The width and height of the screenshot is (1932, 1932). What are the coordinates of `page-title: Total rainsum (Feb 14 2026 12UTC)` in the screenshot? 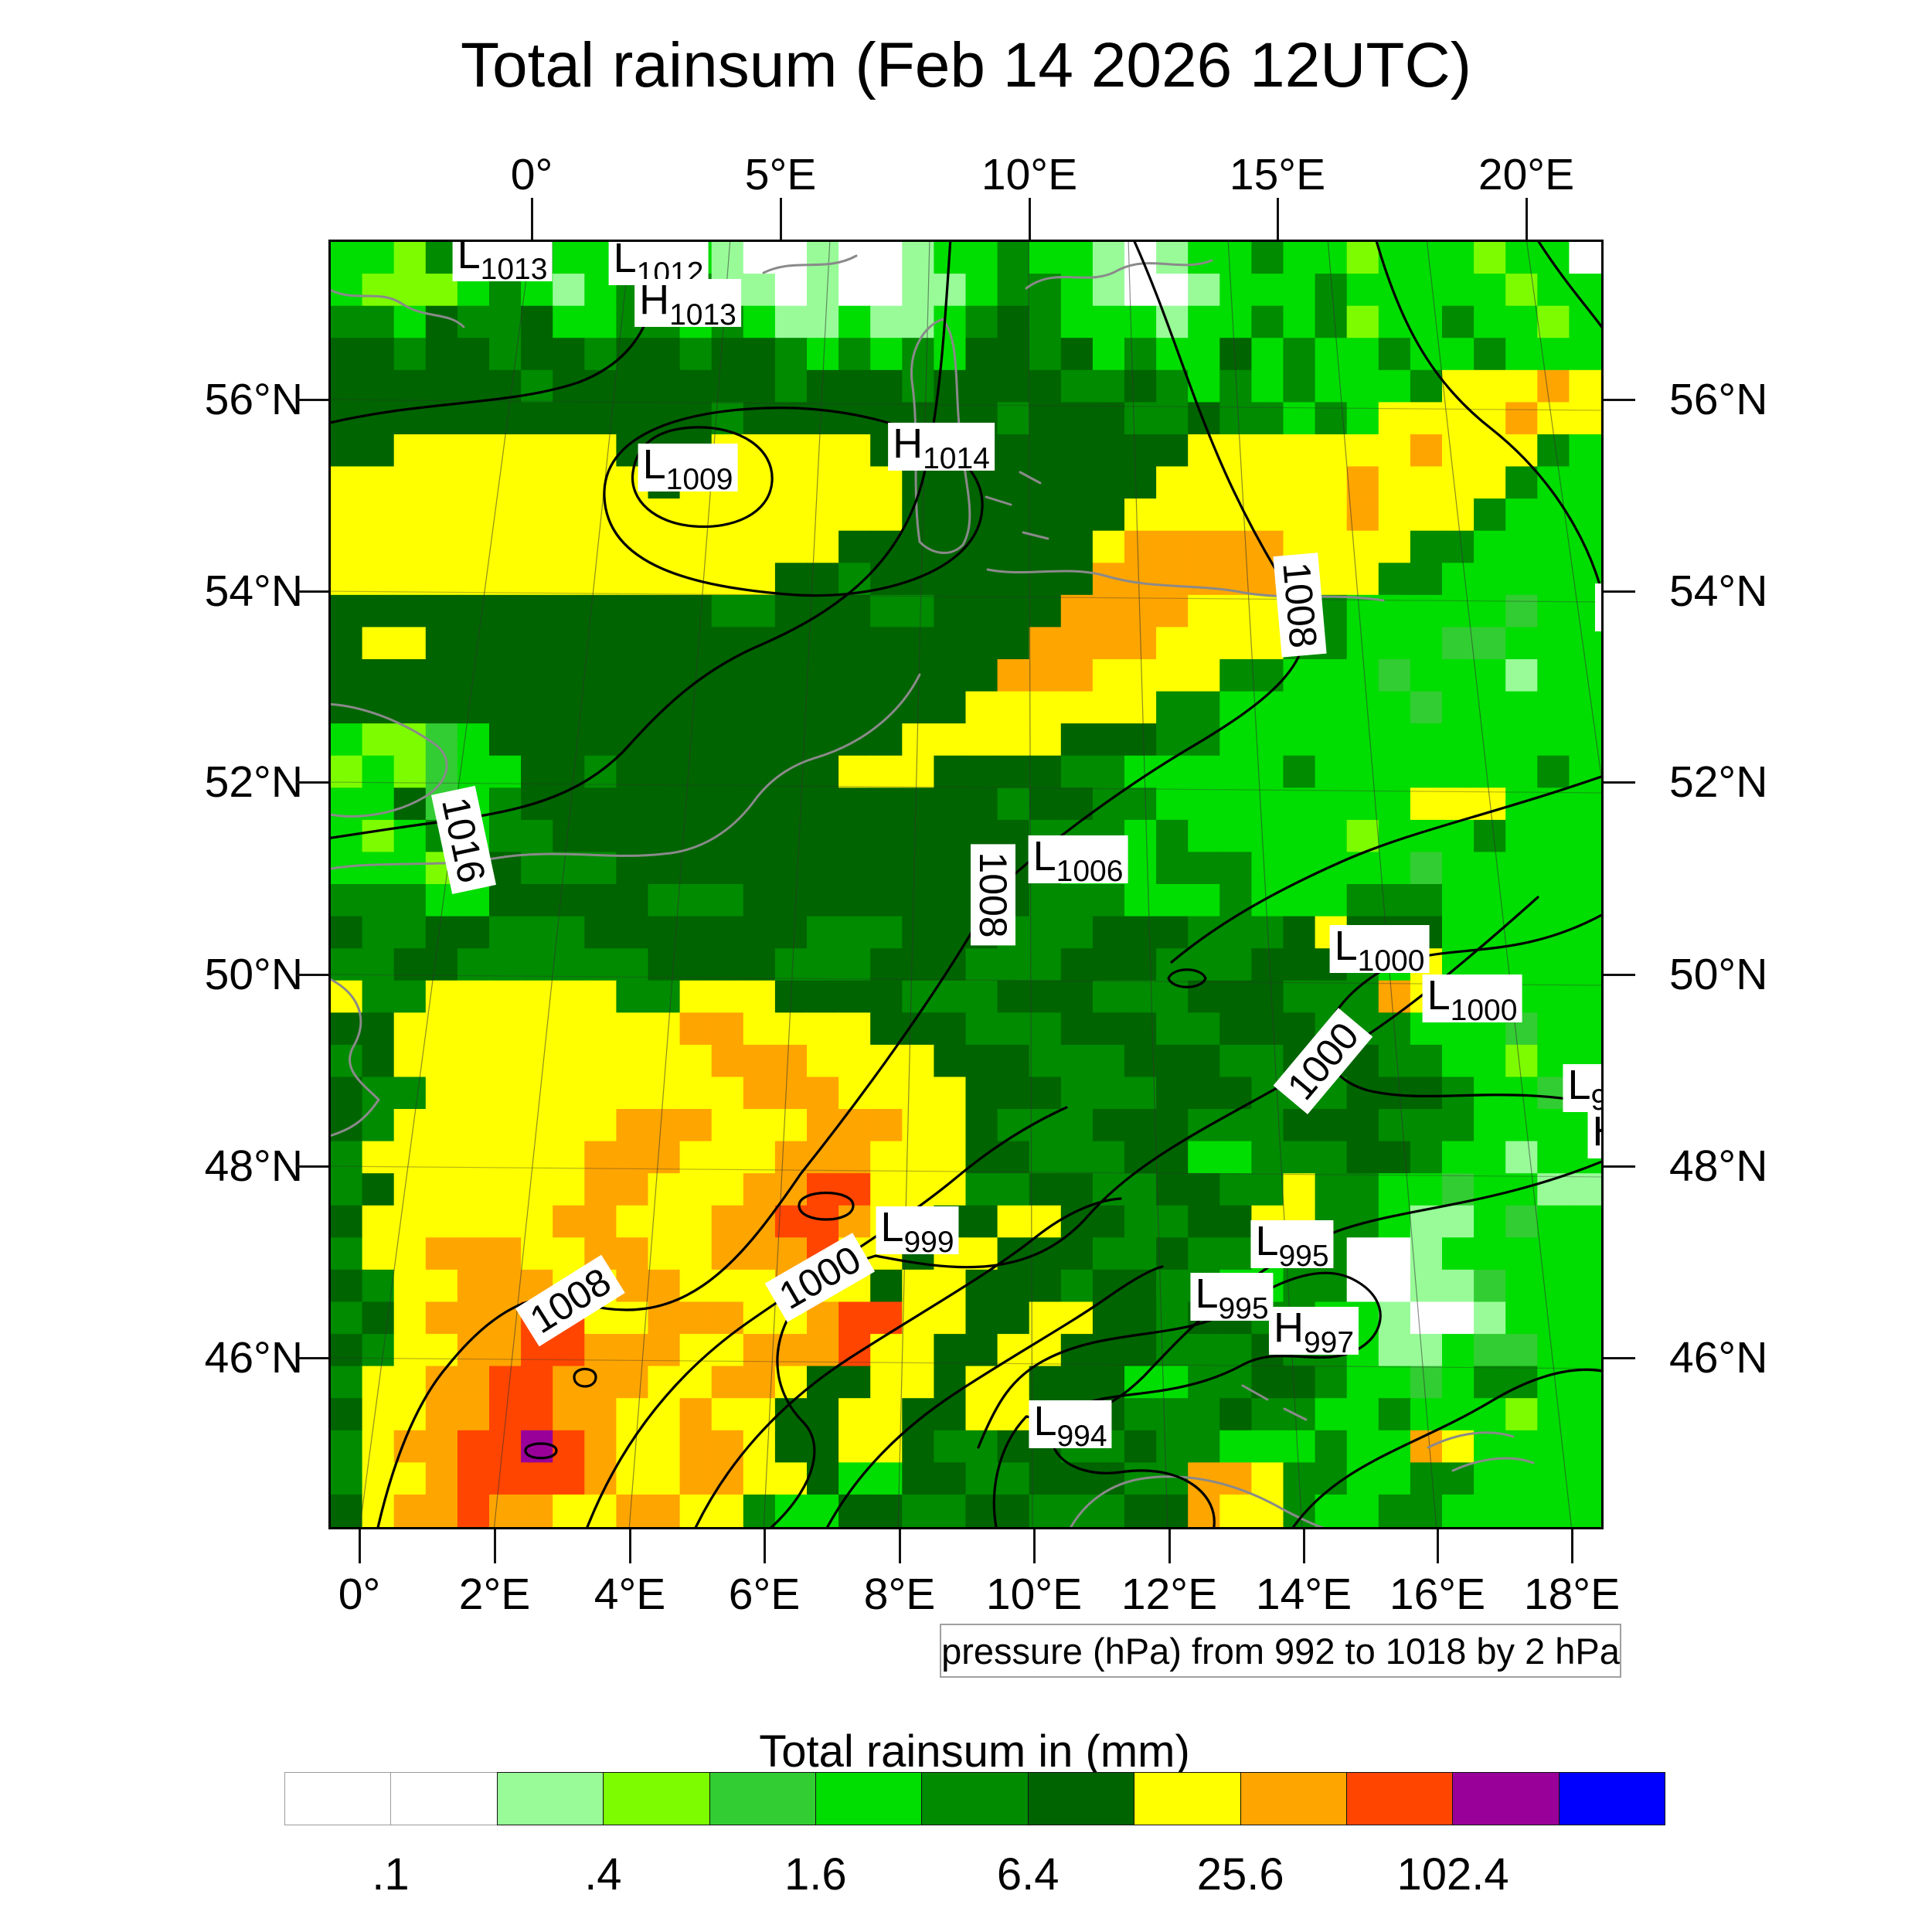 It's located at (966, 65).